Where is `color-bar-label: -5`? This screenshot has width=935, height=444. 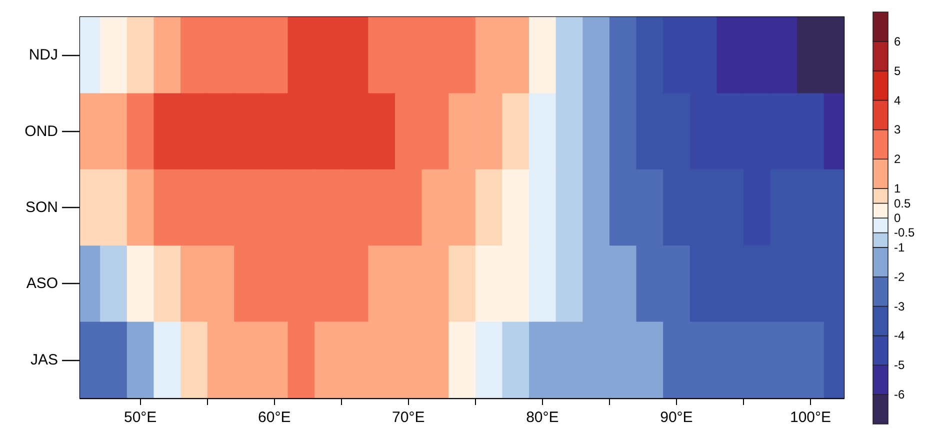 color-bar-label: -5 is located at coordinates (899, 365).